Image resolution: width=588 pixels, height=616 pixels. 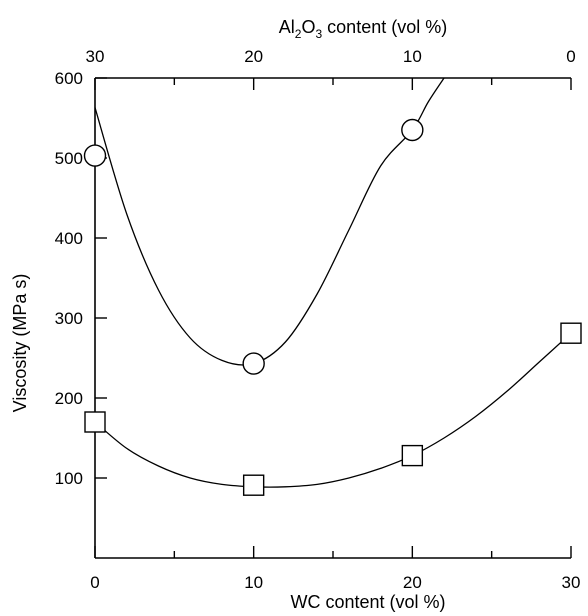 I want to click on top-tick-label: 10, so click(x=412, y=56).